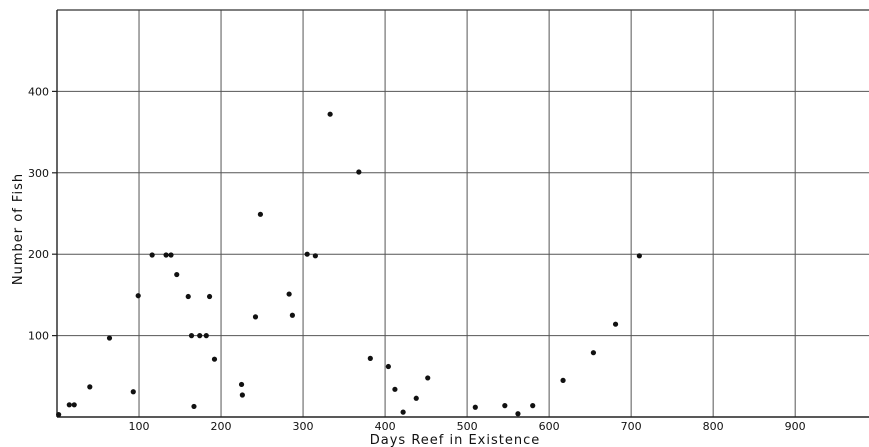 The image size is (869, 447). I want to click on x-tick-label: 200, so click(221, 426).